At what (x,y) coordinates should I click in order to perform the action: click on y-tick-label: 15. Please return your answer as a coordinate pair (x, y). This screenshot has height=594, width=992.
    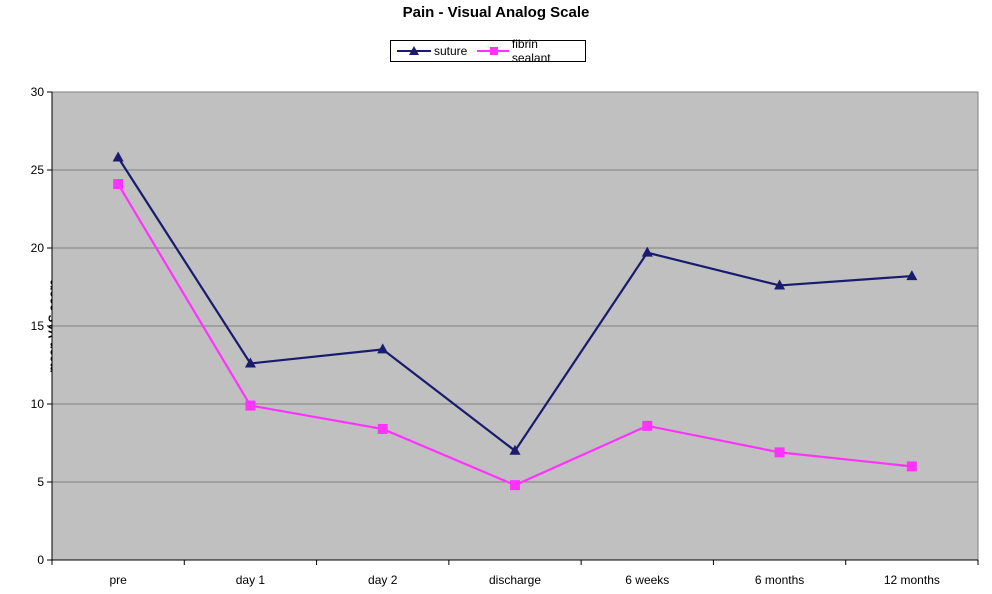
    Looking at the image, I should click on (38, 326).